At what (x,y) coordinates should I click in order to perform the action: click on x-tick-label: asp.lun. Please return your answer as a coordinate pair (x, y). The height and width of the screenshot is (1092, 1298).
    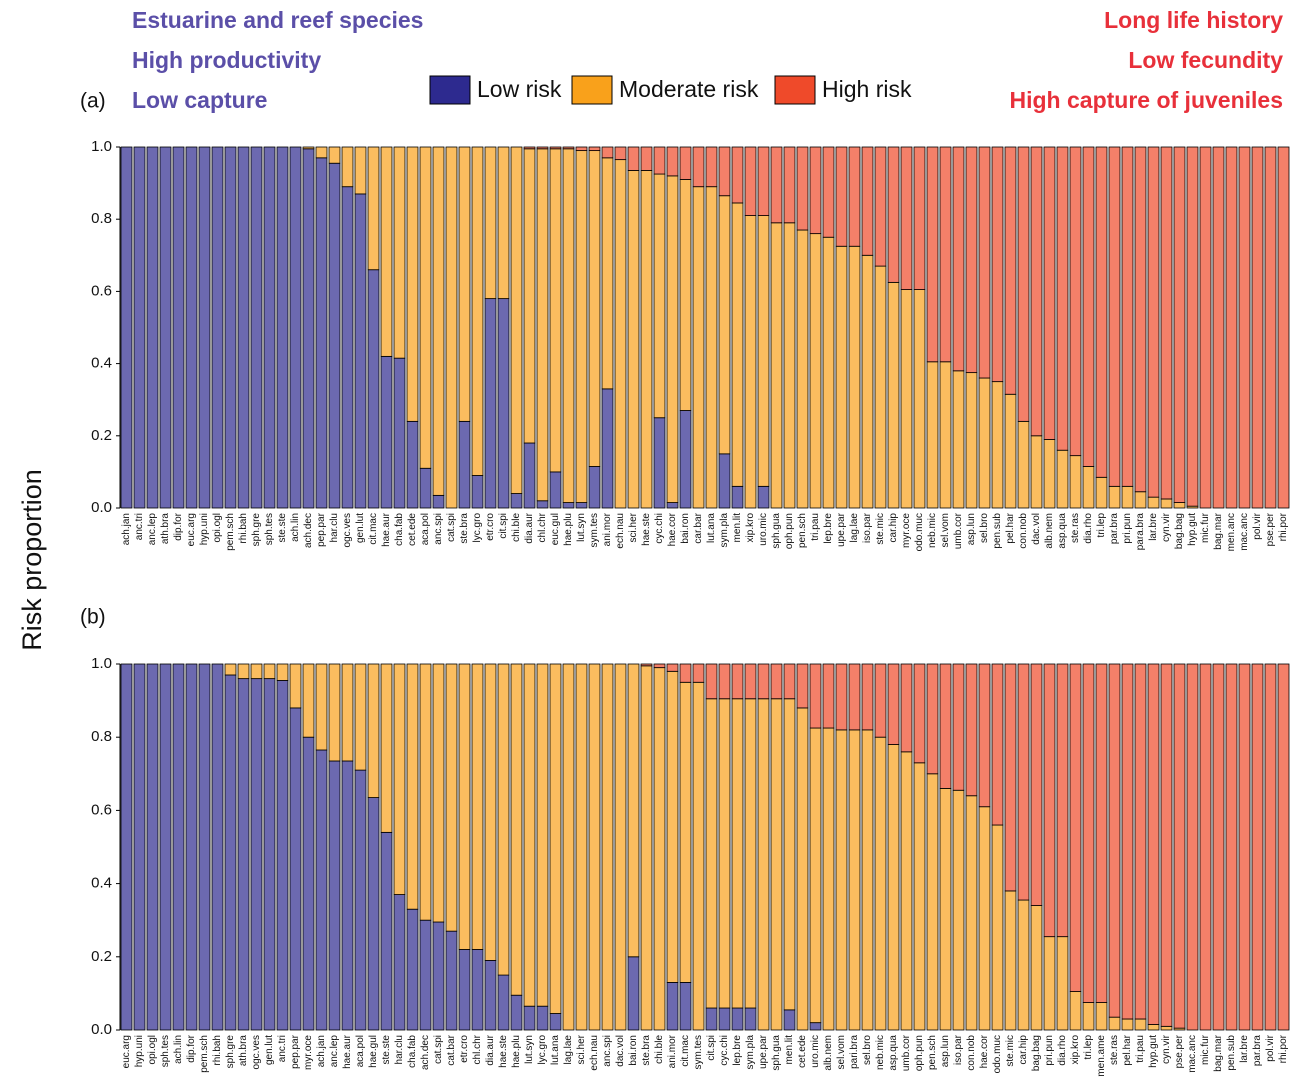
    Looking at the image, I should click on (971, 529).